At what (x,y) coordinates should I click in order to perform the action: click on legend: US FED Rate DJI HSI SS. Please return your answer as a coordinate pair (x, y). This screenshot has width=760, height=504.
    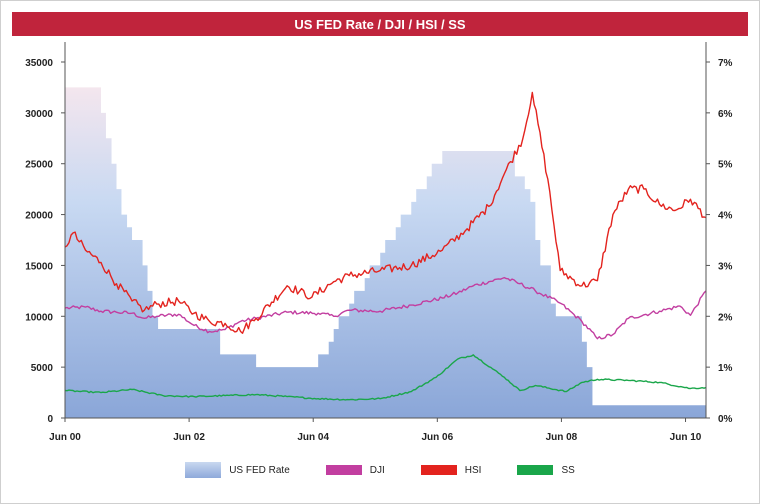
    Looking at the image, I should click on (380, 470).